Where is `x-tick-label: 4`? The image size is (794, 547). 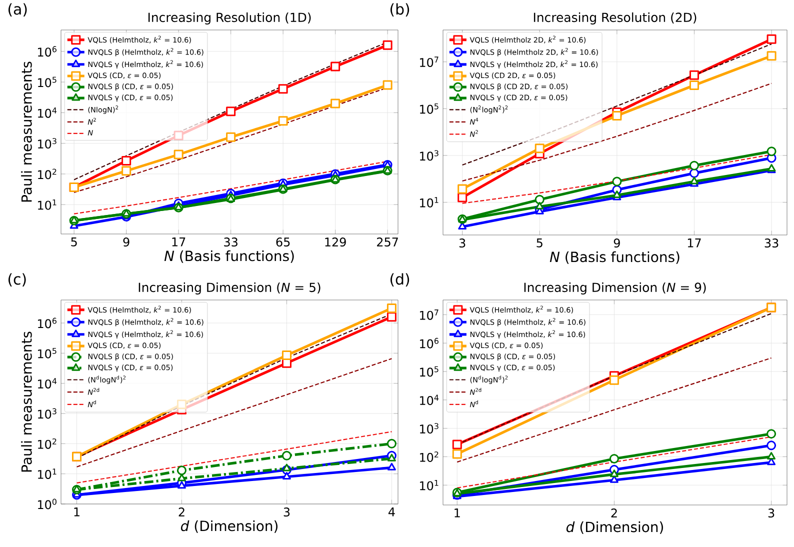
x-tick-label: 4 is located at coordinates (391, 512).